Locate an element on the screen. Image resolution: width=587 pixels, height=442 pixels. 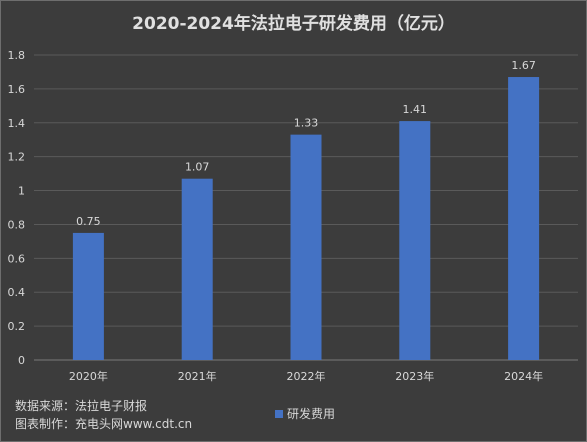
y-tick-label: 1.6 is located at coordinates (17, 89).